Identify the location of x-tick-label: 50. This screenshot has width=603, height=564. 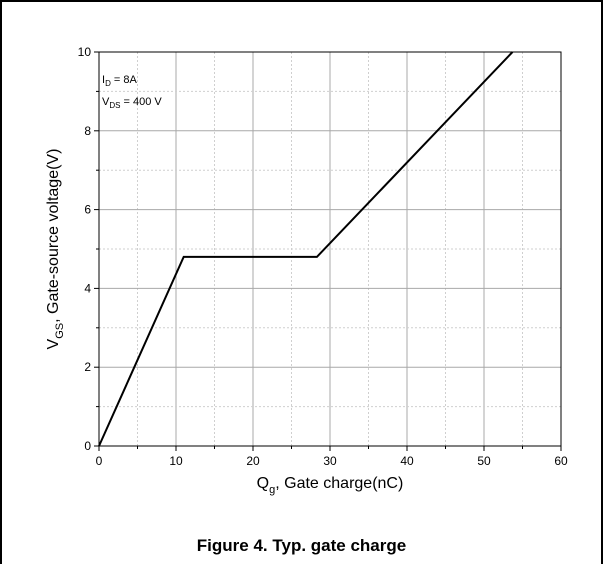
(484, 461).